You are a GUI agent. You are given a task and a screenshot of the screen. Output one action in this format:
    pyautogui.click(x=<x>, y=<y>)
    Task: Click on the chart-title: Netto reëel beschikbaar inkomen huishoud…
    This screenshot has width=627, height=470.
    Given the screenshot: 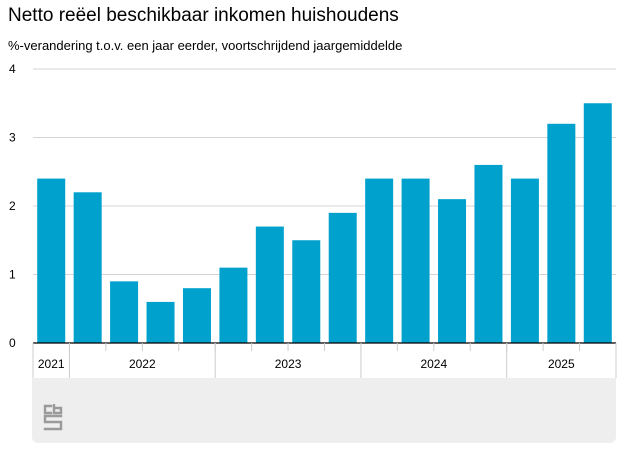 What is the action you would take?
    pyautogui.click(x=203, y=15)
    